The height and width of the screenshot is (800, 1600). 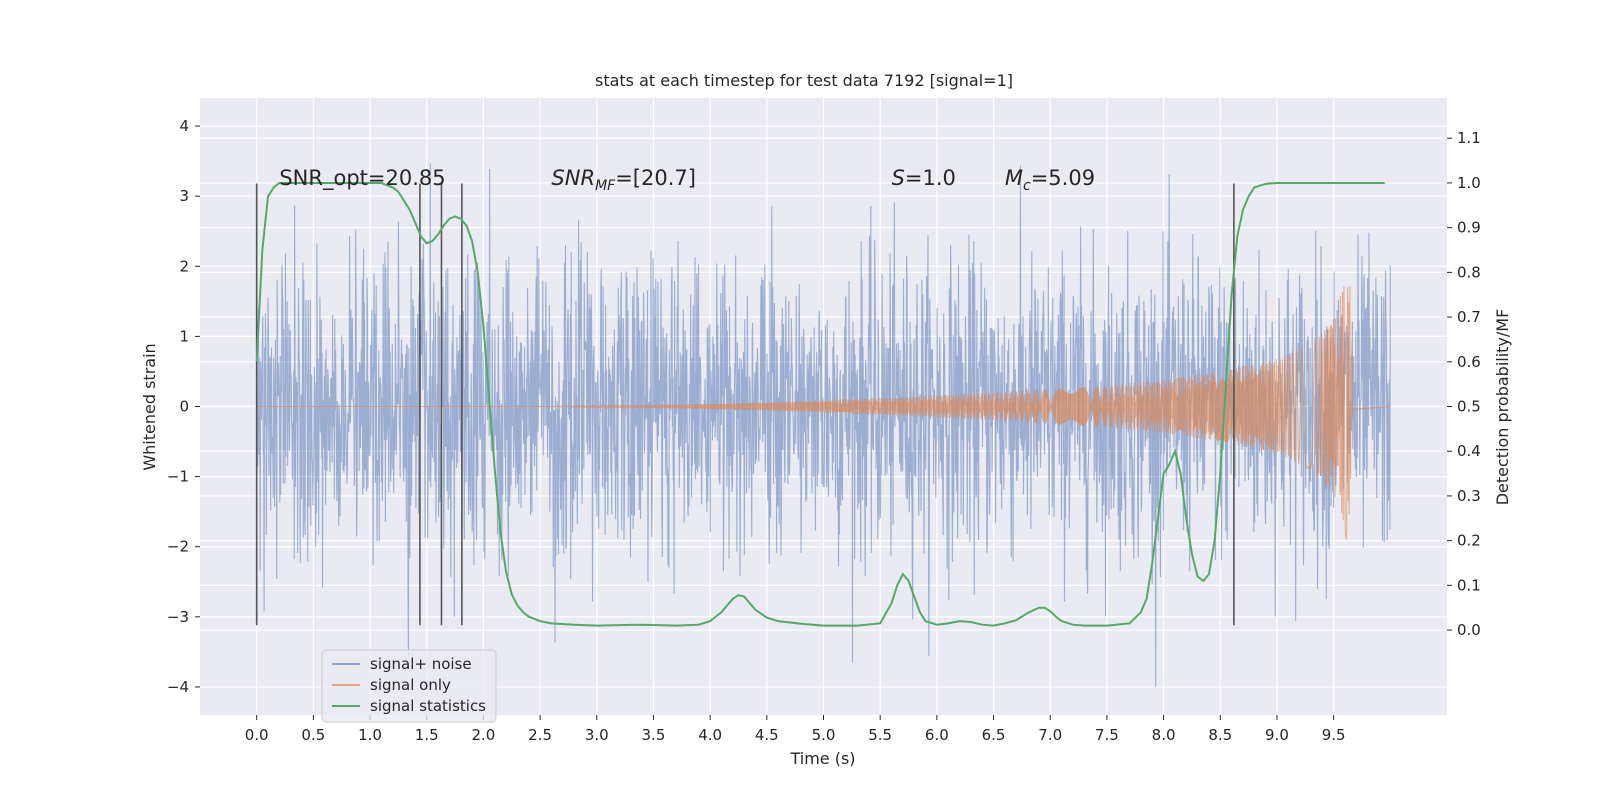 What do you see at coordinates (1469, 496) in the screenshot?
I see `y-right-tick-label: 0.3` at bounding box center [1469, 496].